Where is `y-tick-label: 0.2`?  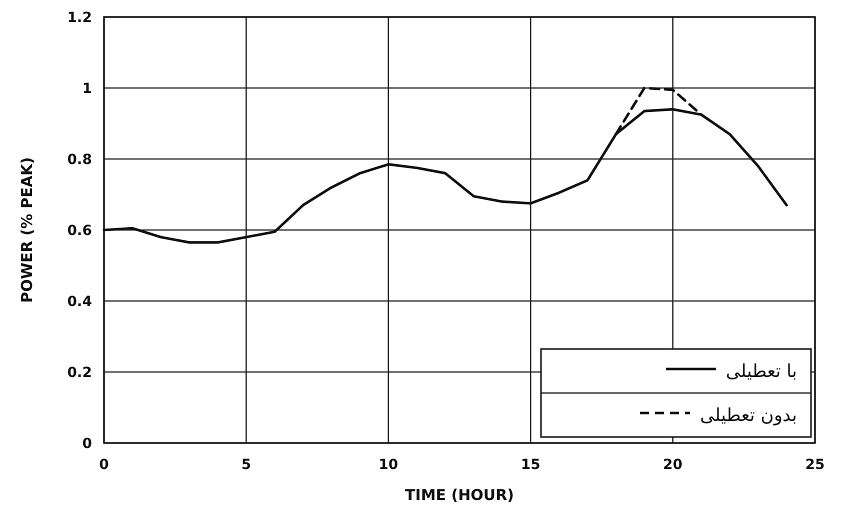 y-tick-label: 0.2 is located at coordinates (79, 373).